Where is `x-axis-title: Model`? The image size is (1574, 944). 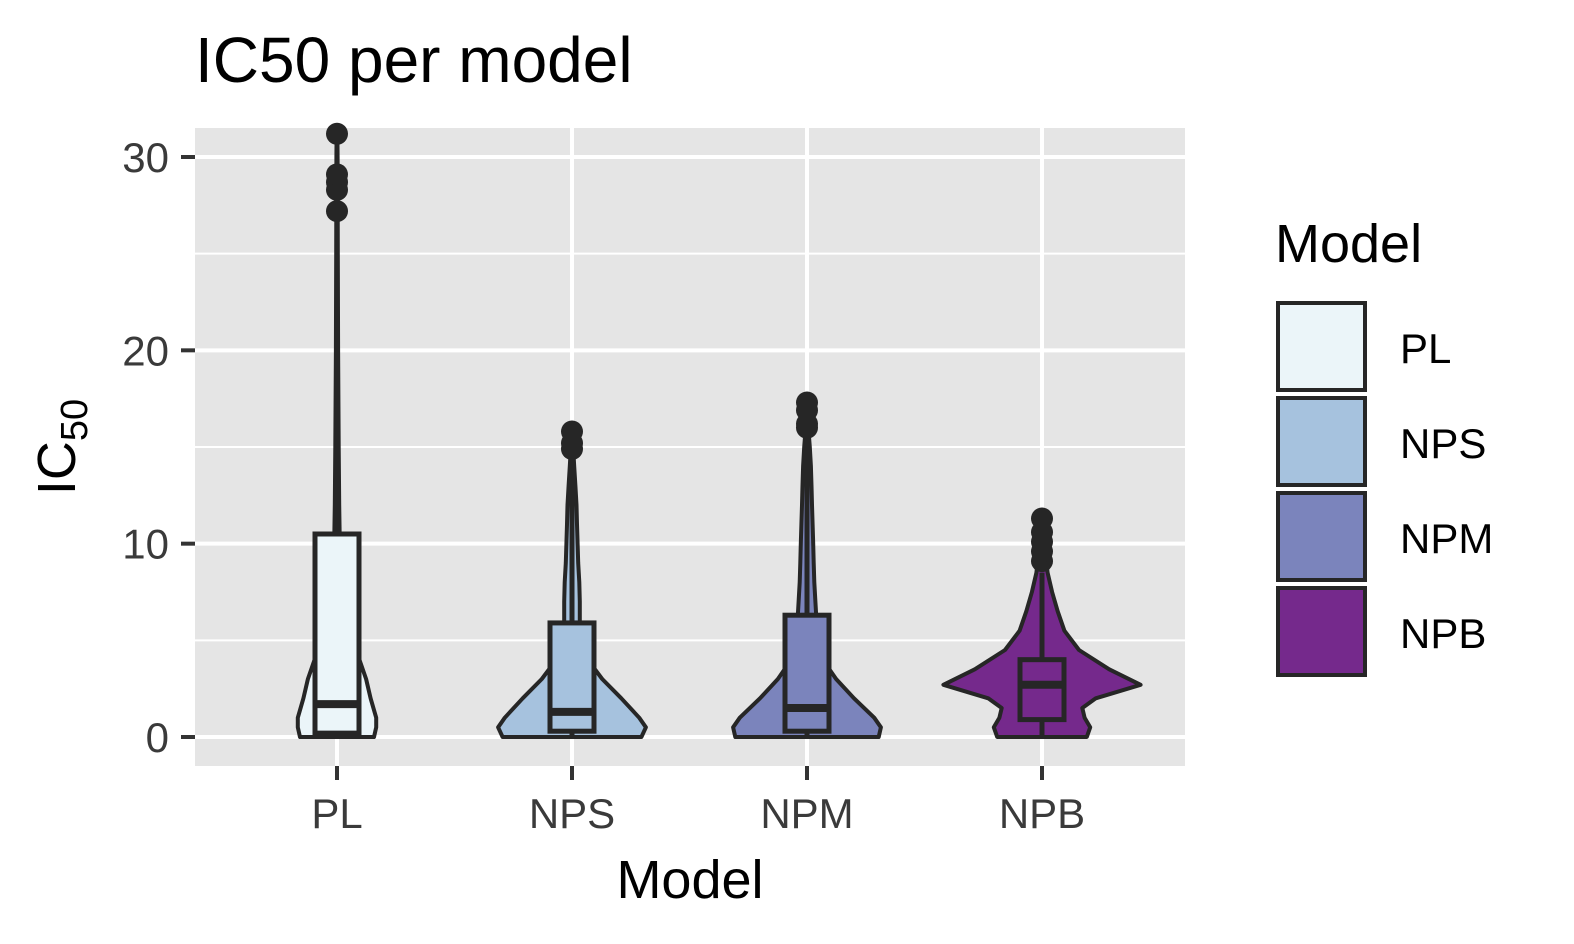
x-axis-title: Model is located at coordinates (689, 880).